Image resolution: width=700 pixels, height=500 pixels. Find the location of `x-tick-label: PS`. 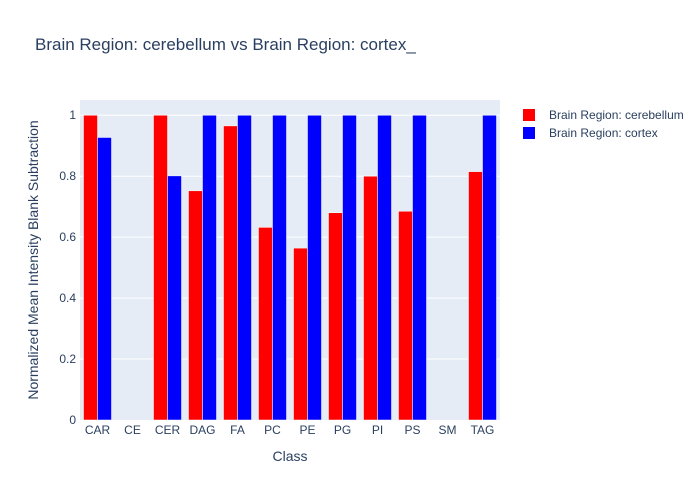

x-tick-label: PS is located at coordinates (412, 430).